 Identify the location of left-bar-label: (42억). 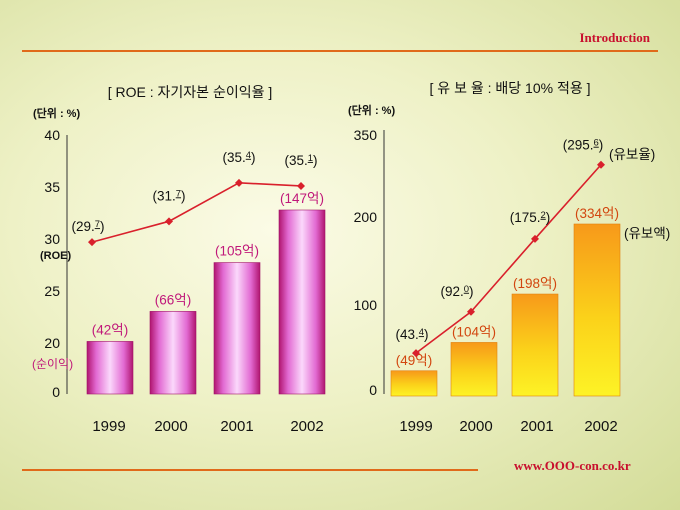
(110, 329).